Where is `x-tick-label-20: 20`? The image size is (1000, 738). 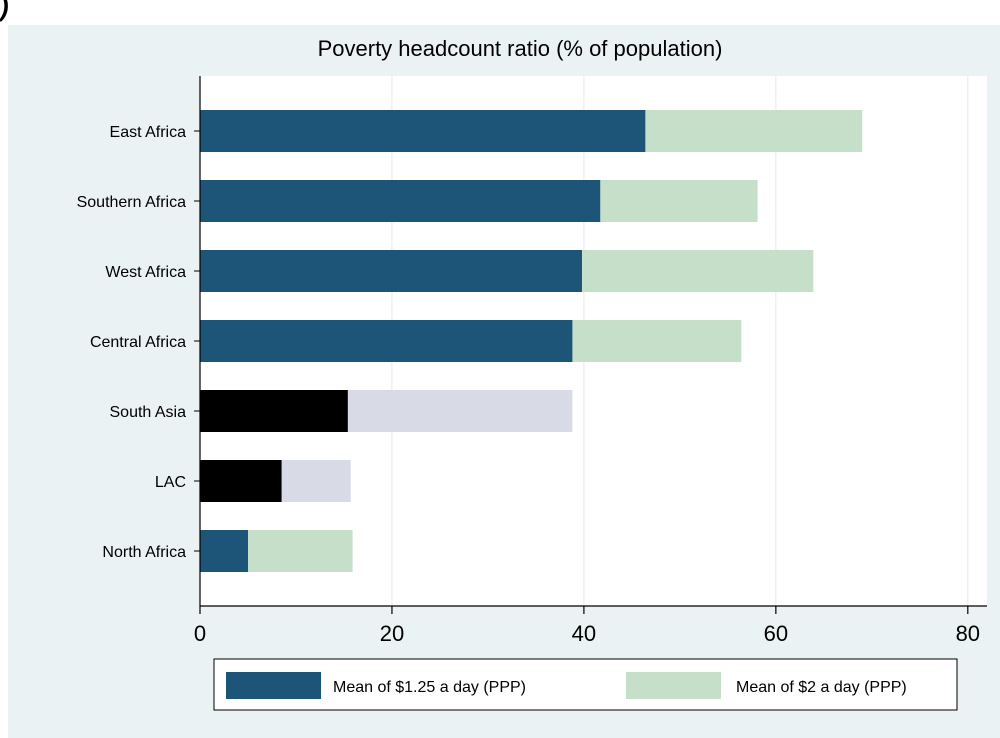
x-tick-label-20: 20 is located at coordinates (392, 633).